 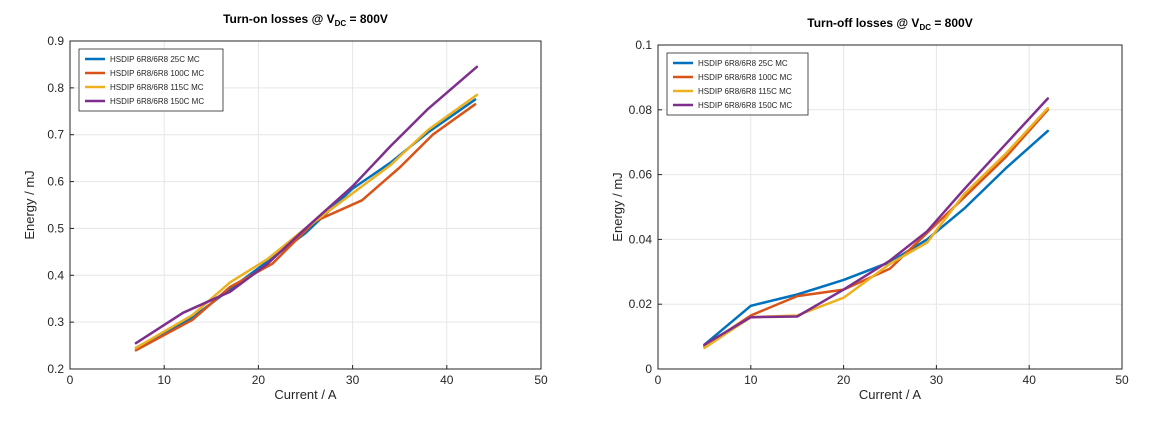 I want to click on y-tick-label: 0, so click(x=648, y=369).